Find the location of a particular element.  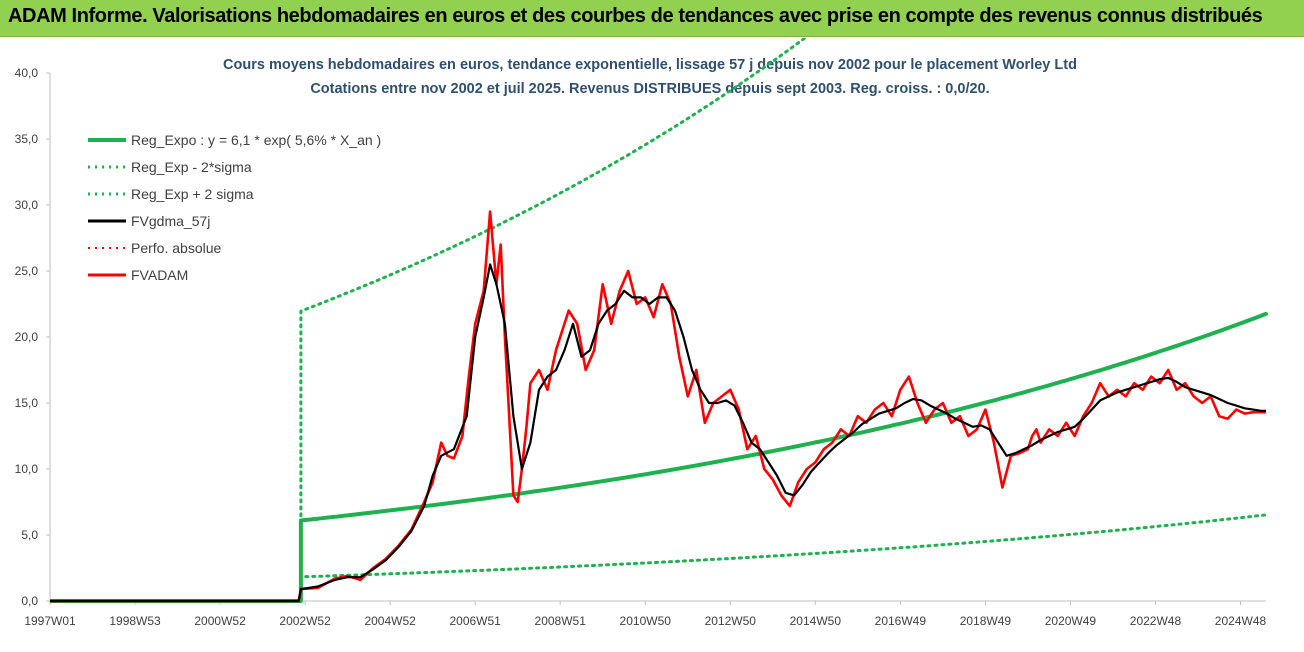

legend-label: FVADAM is located at coordinates (159, 275).